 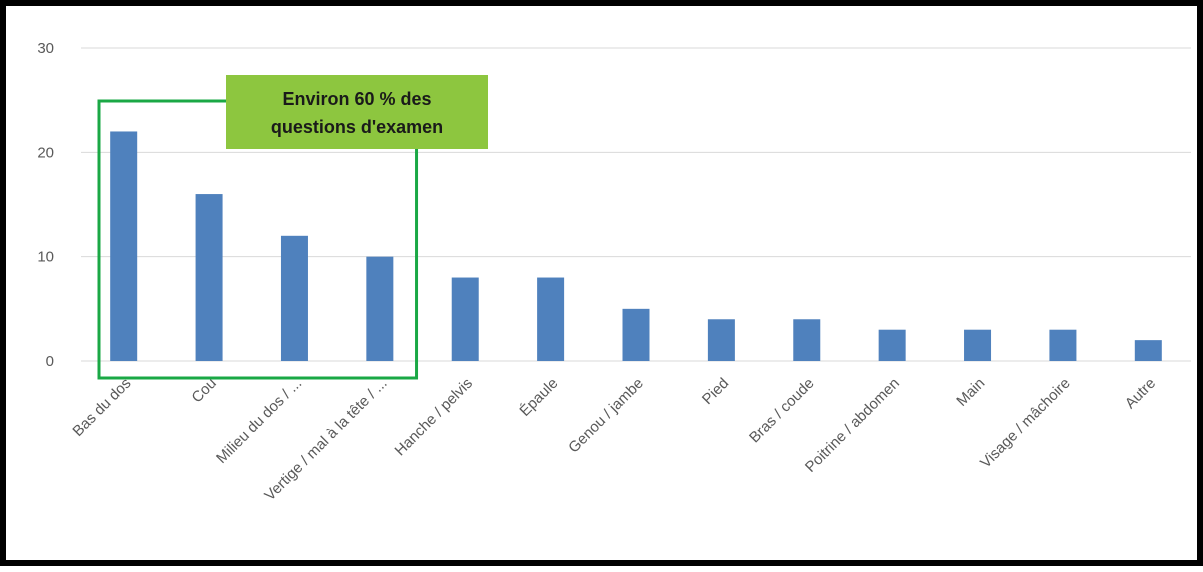 I want to click on x-category-label: Genou / jambe, so click(x=606, y=416).